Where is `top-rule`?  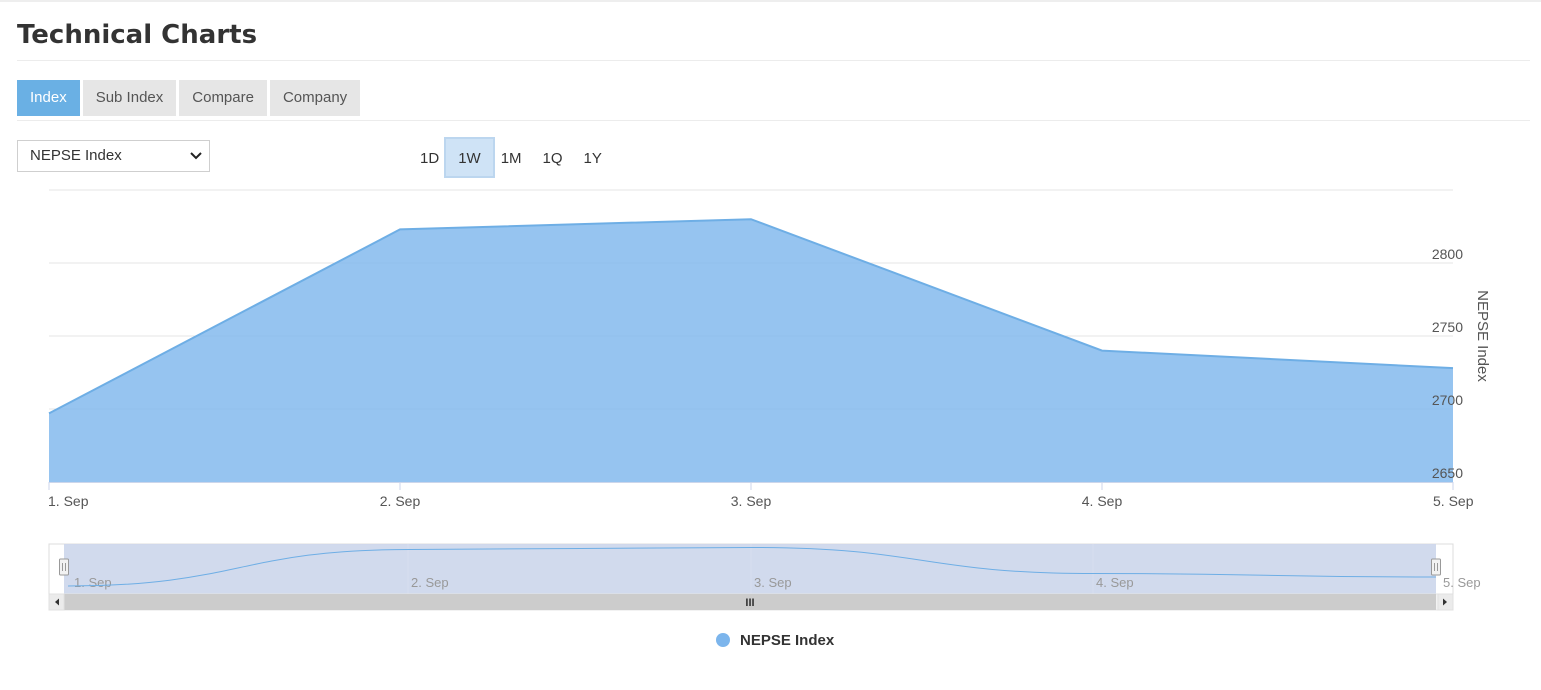
top-rule is located at coordinates (770, 1).